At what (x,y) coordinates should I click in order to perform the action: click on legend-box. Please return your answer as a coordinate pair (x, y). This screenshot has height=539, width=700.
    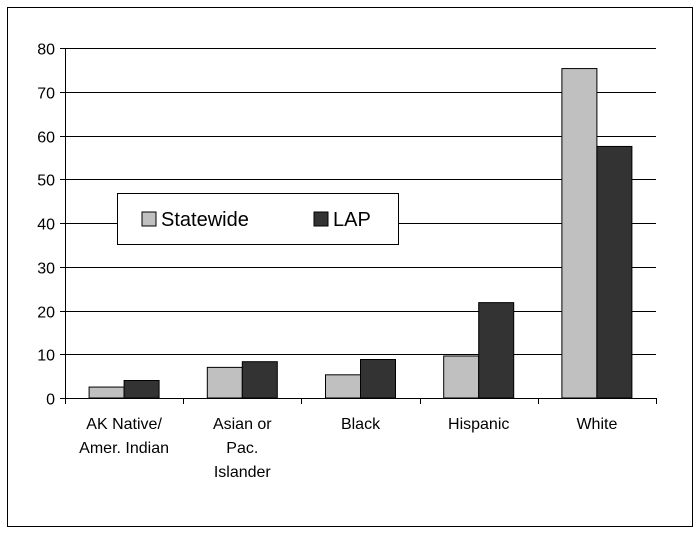
    Looking at the image, I should click on (258, 219).